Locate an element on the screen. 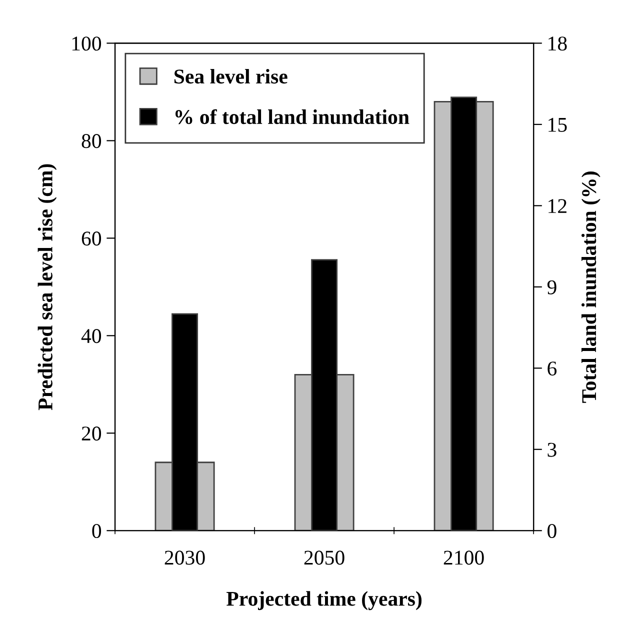 The image size is (639, 617). y-tick-label: 60 is located at coordinates (92, 239).